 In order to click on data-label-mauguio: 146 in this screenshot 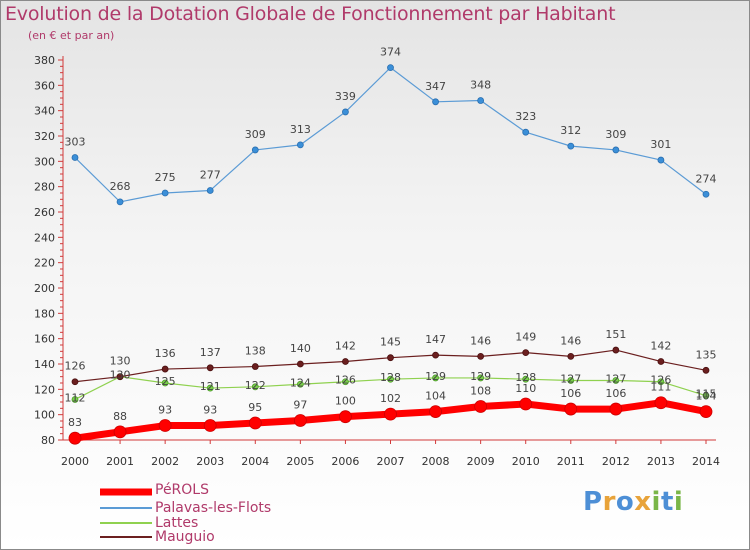, I will do `click(570, 340)`.